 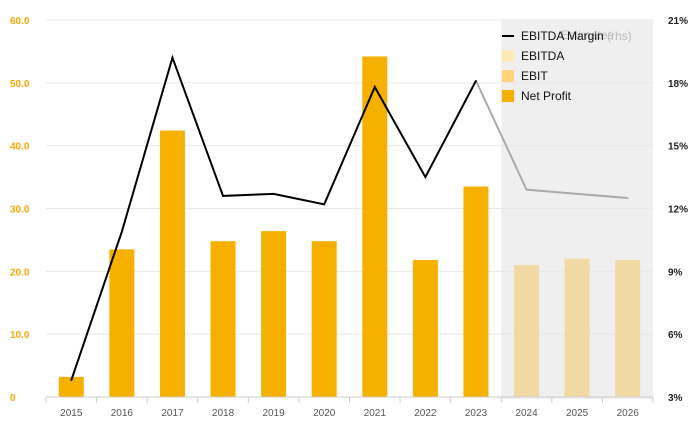 I want to click on bar-net-profit-2022, so click(x=425, y=328).